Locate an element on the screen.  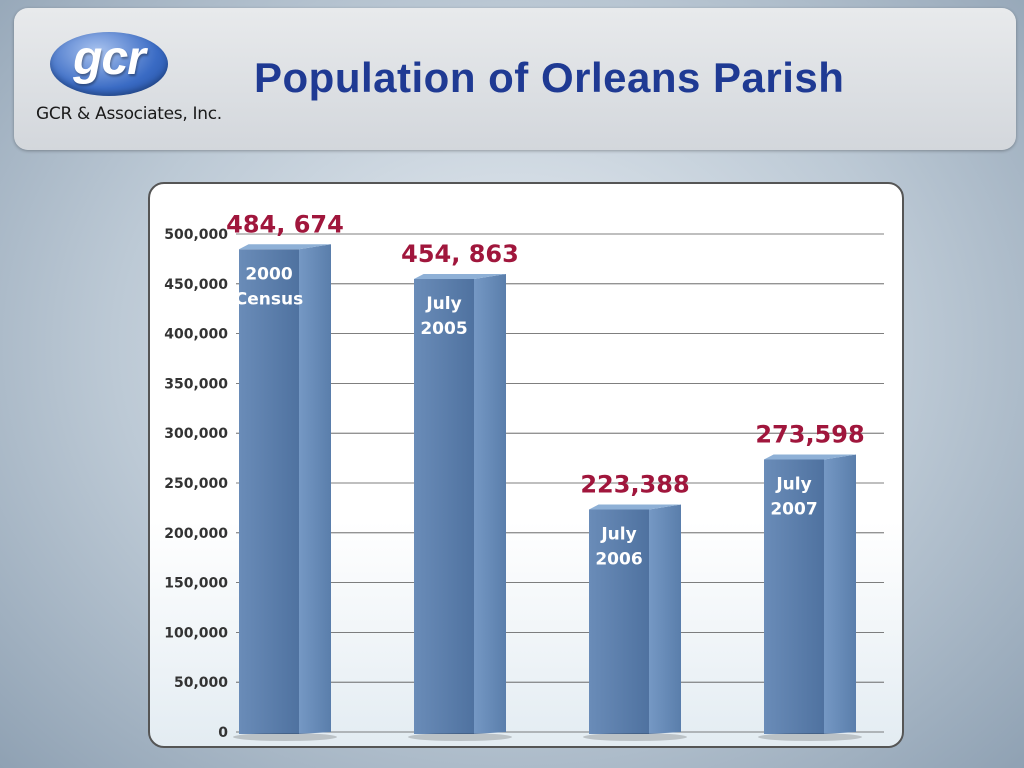
gcr-logo is located at coordinates (109, 64).